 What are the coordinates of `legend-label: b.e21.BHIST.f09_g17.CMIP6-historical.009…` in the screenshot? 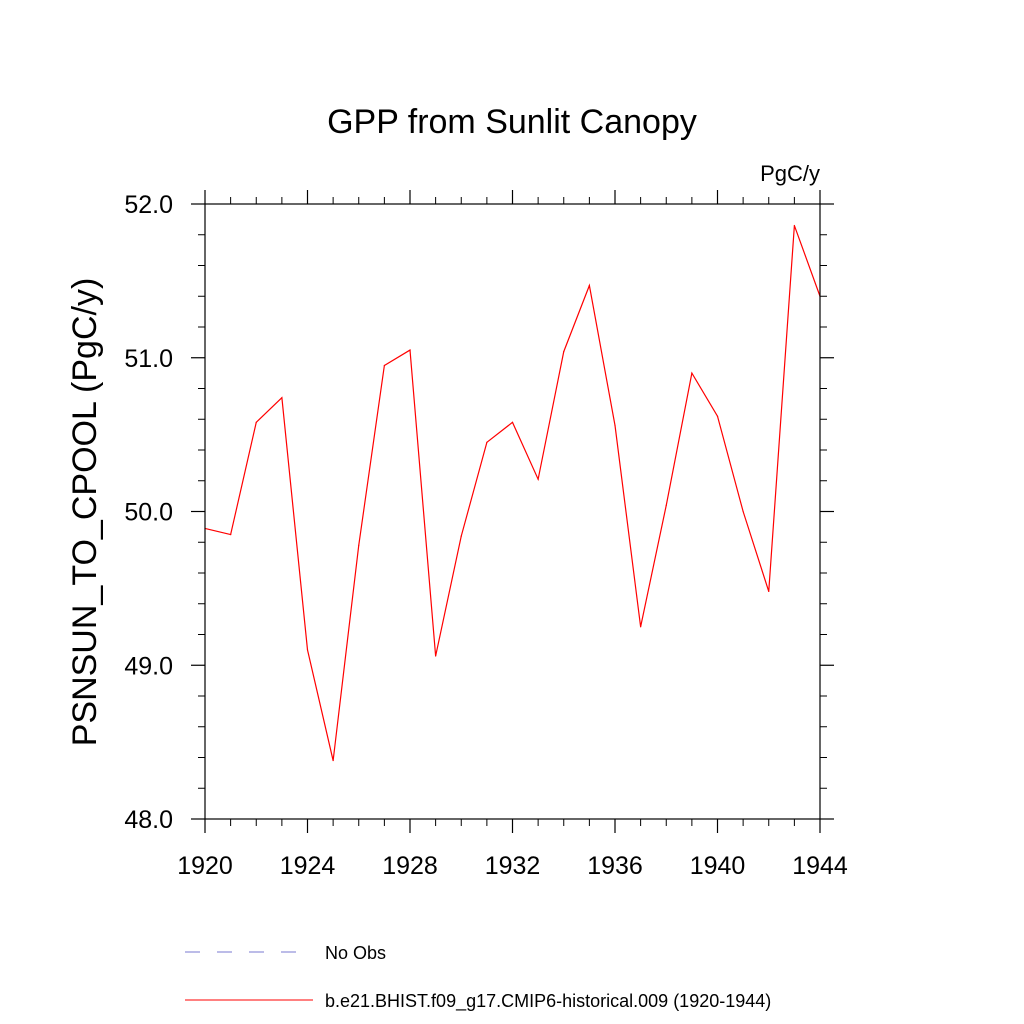 It's located at (548, 1001).